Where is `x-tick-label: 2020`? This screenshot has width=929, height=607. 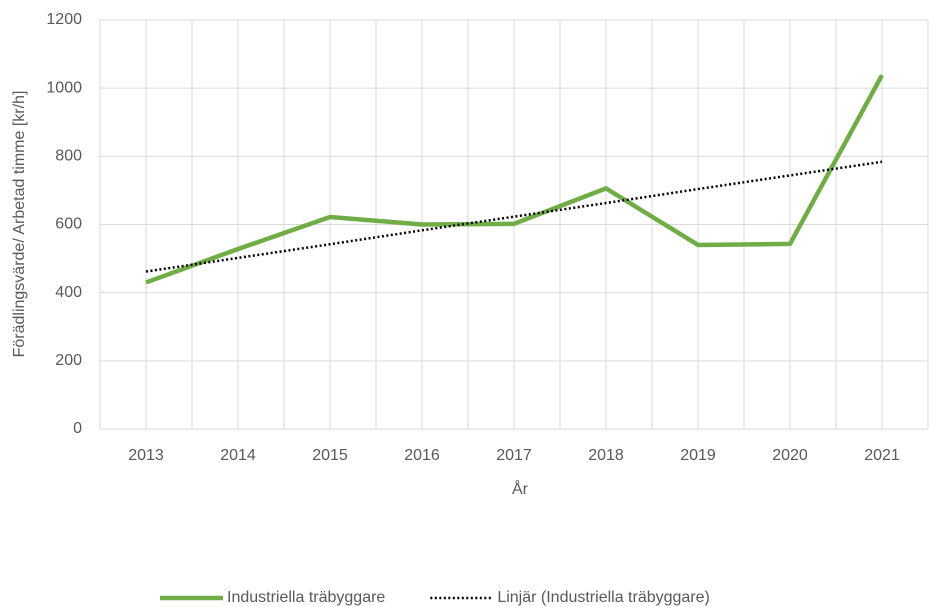 x-tick-label: 2020 is located at coordinates (790, 455).